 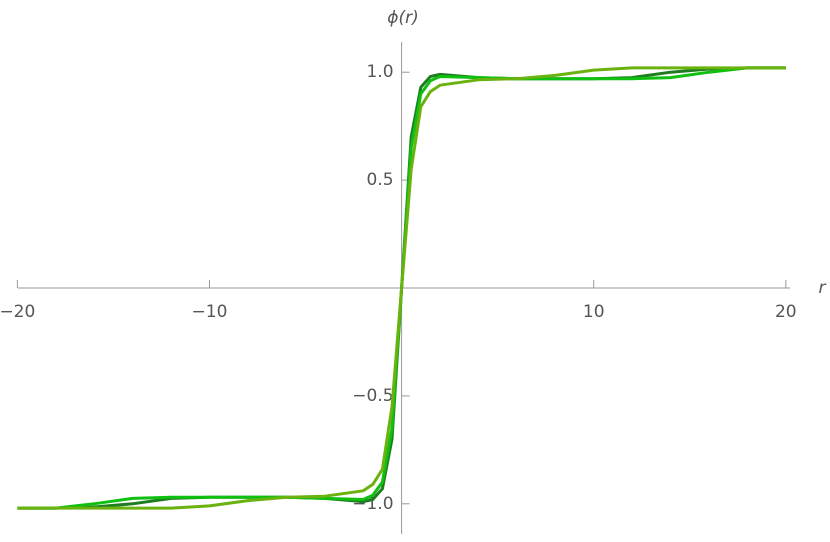 I want to click on x-tick-label: 10, so click(x=594, y=312).